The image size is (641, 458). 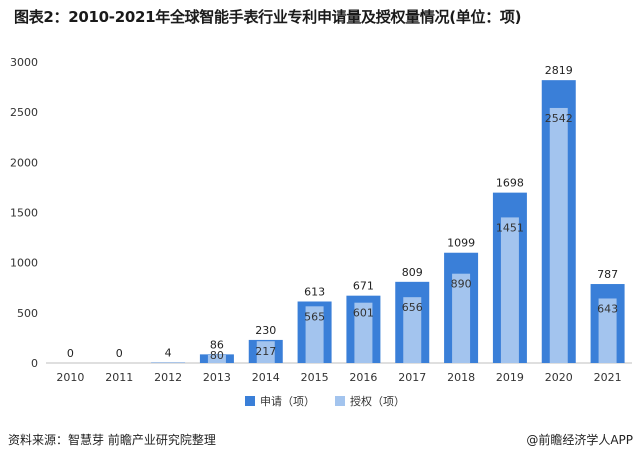 What do you see at coordinates (24, 62) in the screenshot?
I see `y-tick-label: 3000` at bounding box center [24, 62].